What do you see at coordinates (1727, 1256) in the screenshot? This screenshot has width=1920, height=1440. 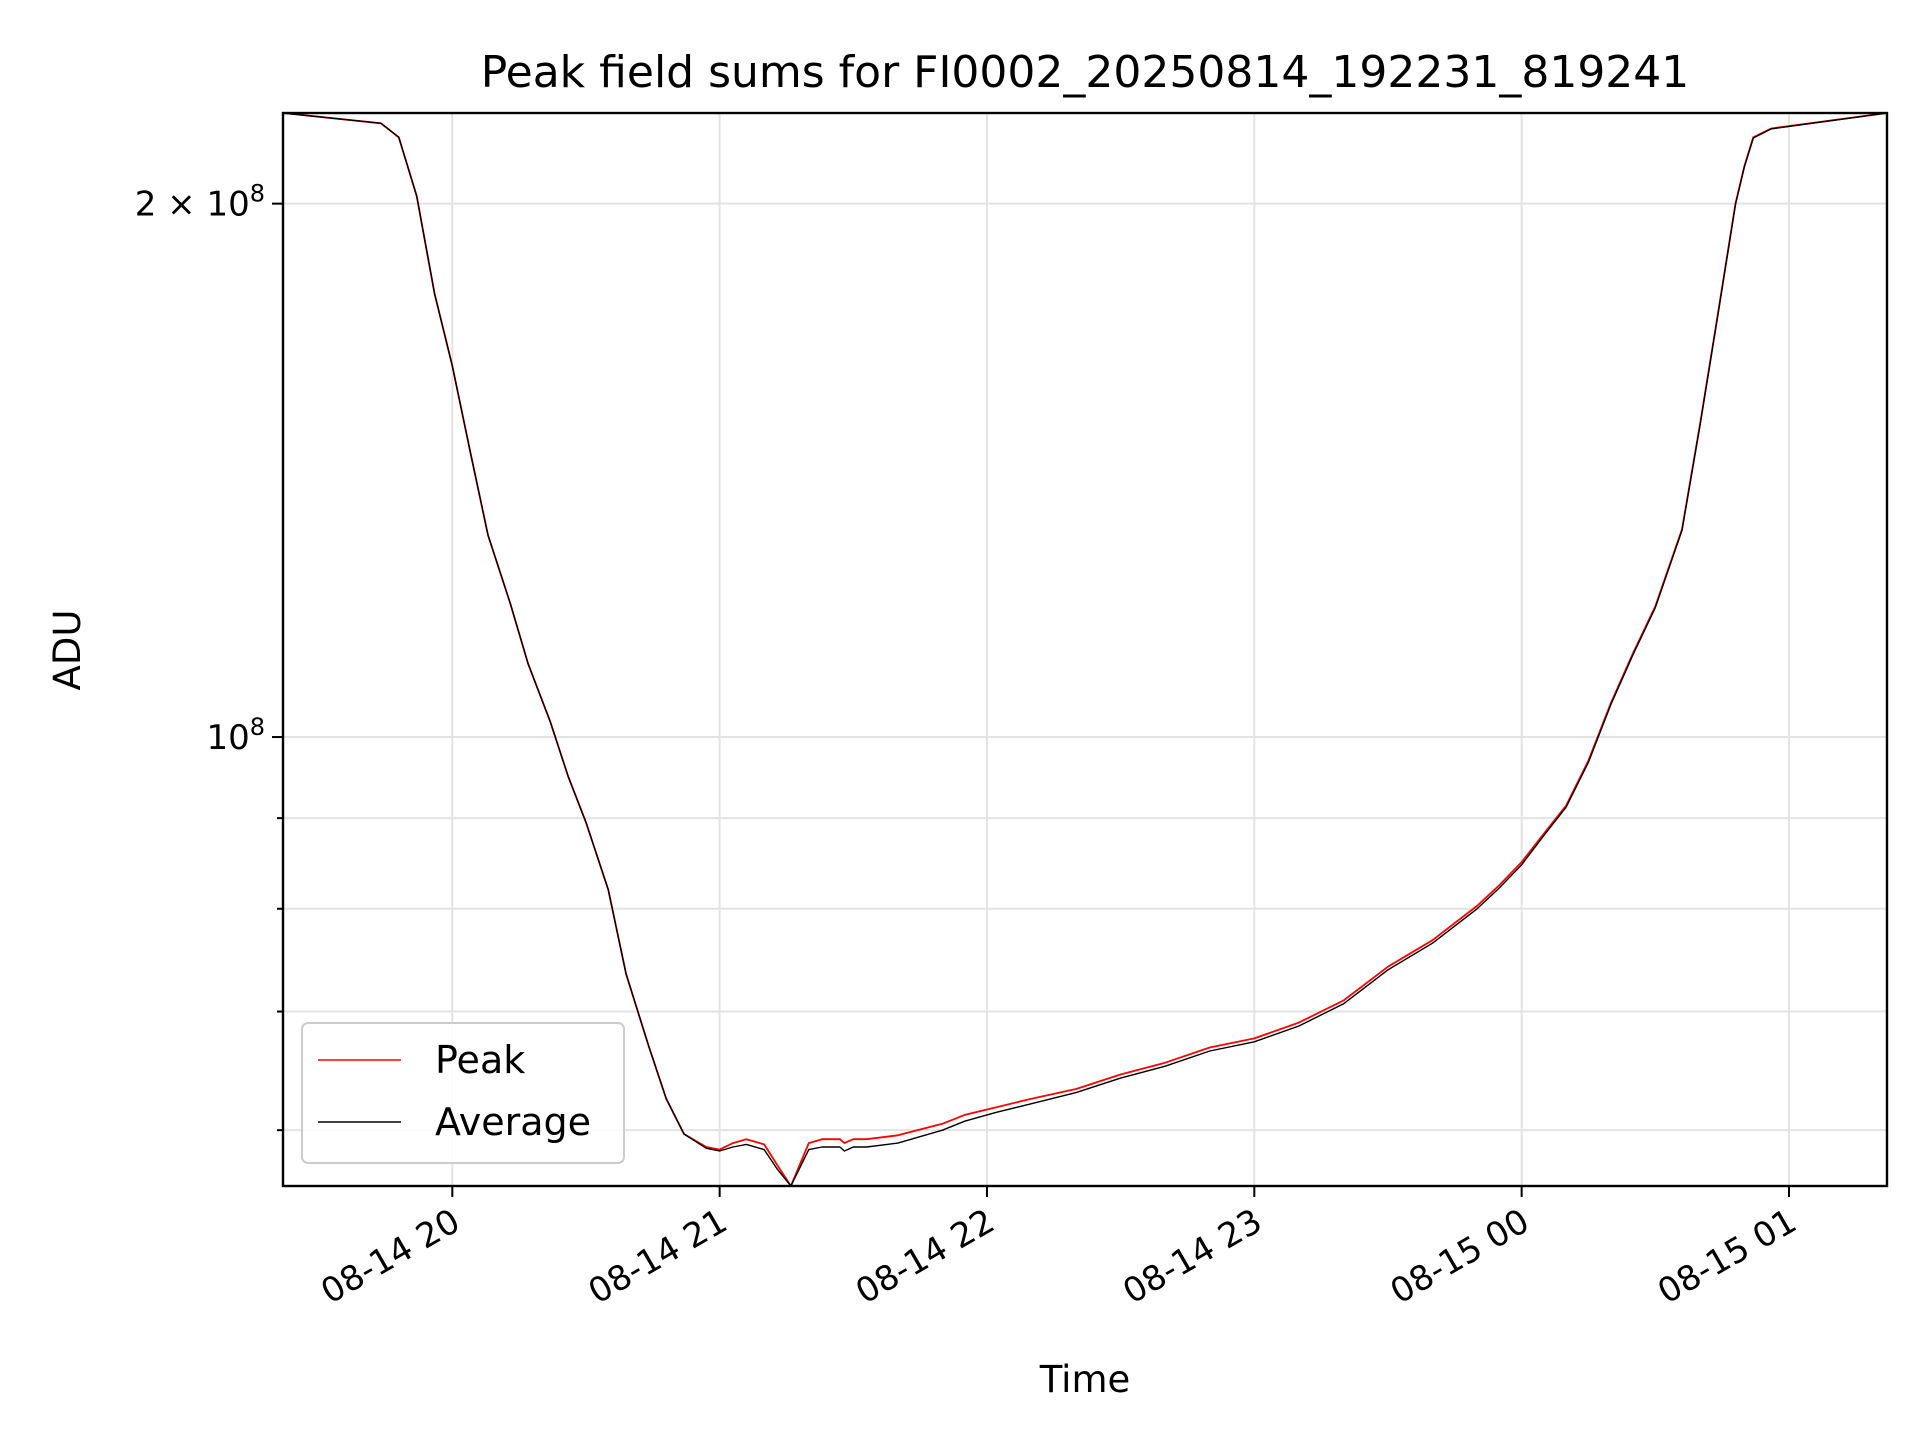 I see `x-tick-label: 08-15 01` at bounding box center [1727, 1256].